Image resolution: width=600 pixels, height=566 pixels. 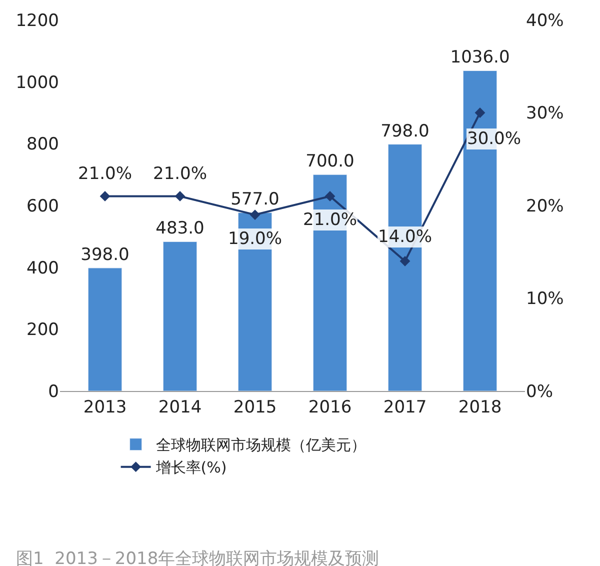 What do you see at coordinates (405, 131) in the screenshot?
I see `data-label: 798.0` at bounding box center [405, 131].